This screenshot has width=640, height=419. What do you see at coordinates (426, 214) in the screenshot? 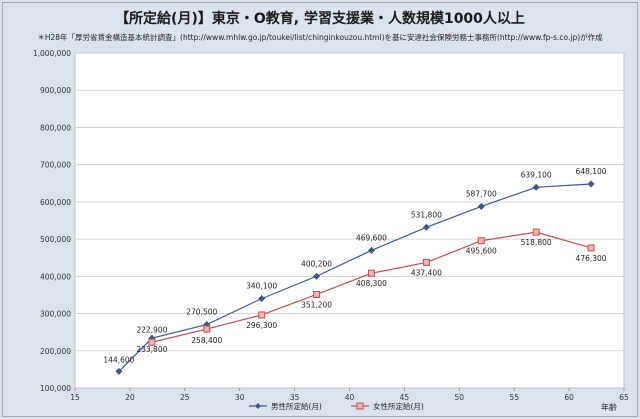
I see `data-label: 531,800` at bounding box center [426, 214].